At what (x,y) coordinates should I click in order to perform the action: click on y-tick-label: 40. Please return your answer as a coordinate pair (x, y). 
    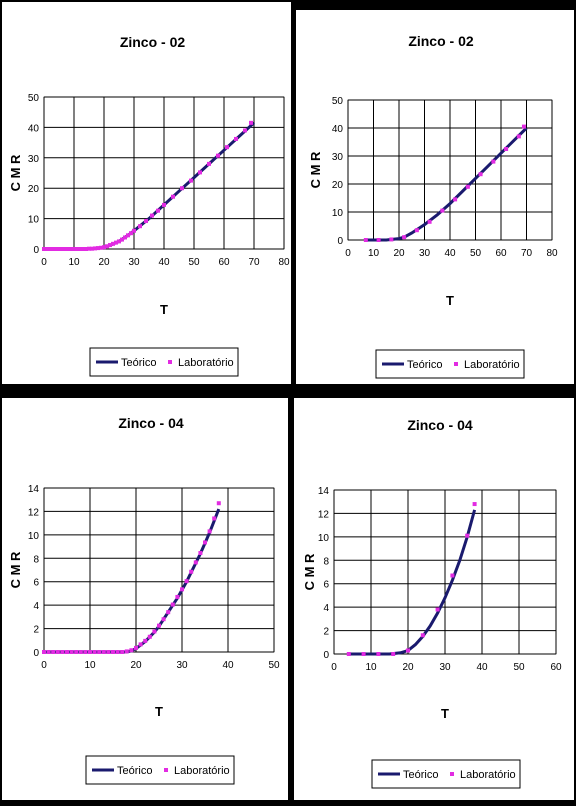
    Looking at the image, I should click on (338, 129).